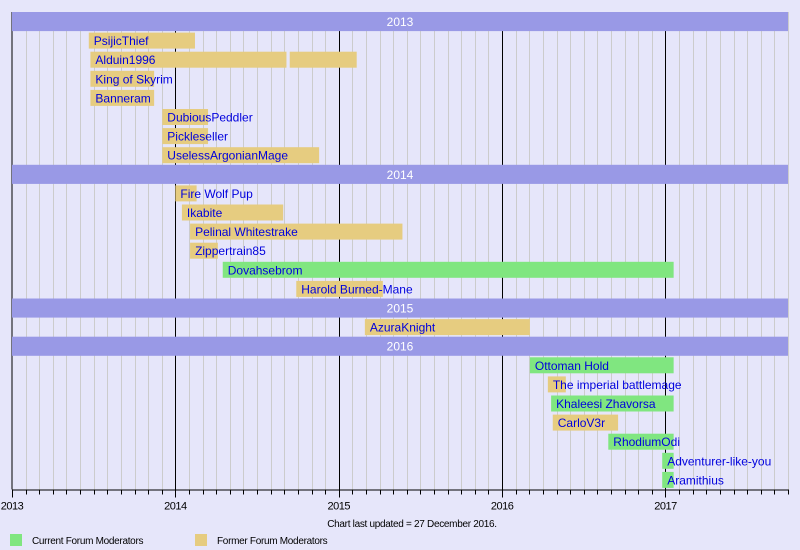 The image size is (800, 550). I want to click on x-tick-label: 2013, so click(12, 507).